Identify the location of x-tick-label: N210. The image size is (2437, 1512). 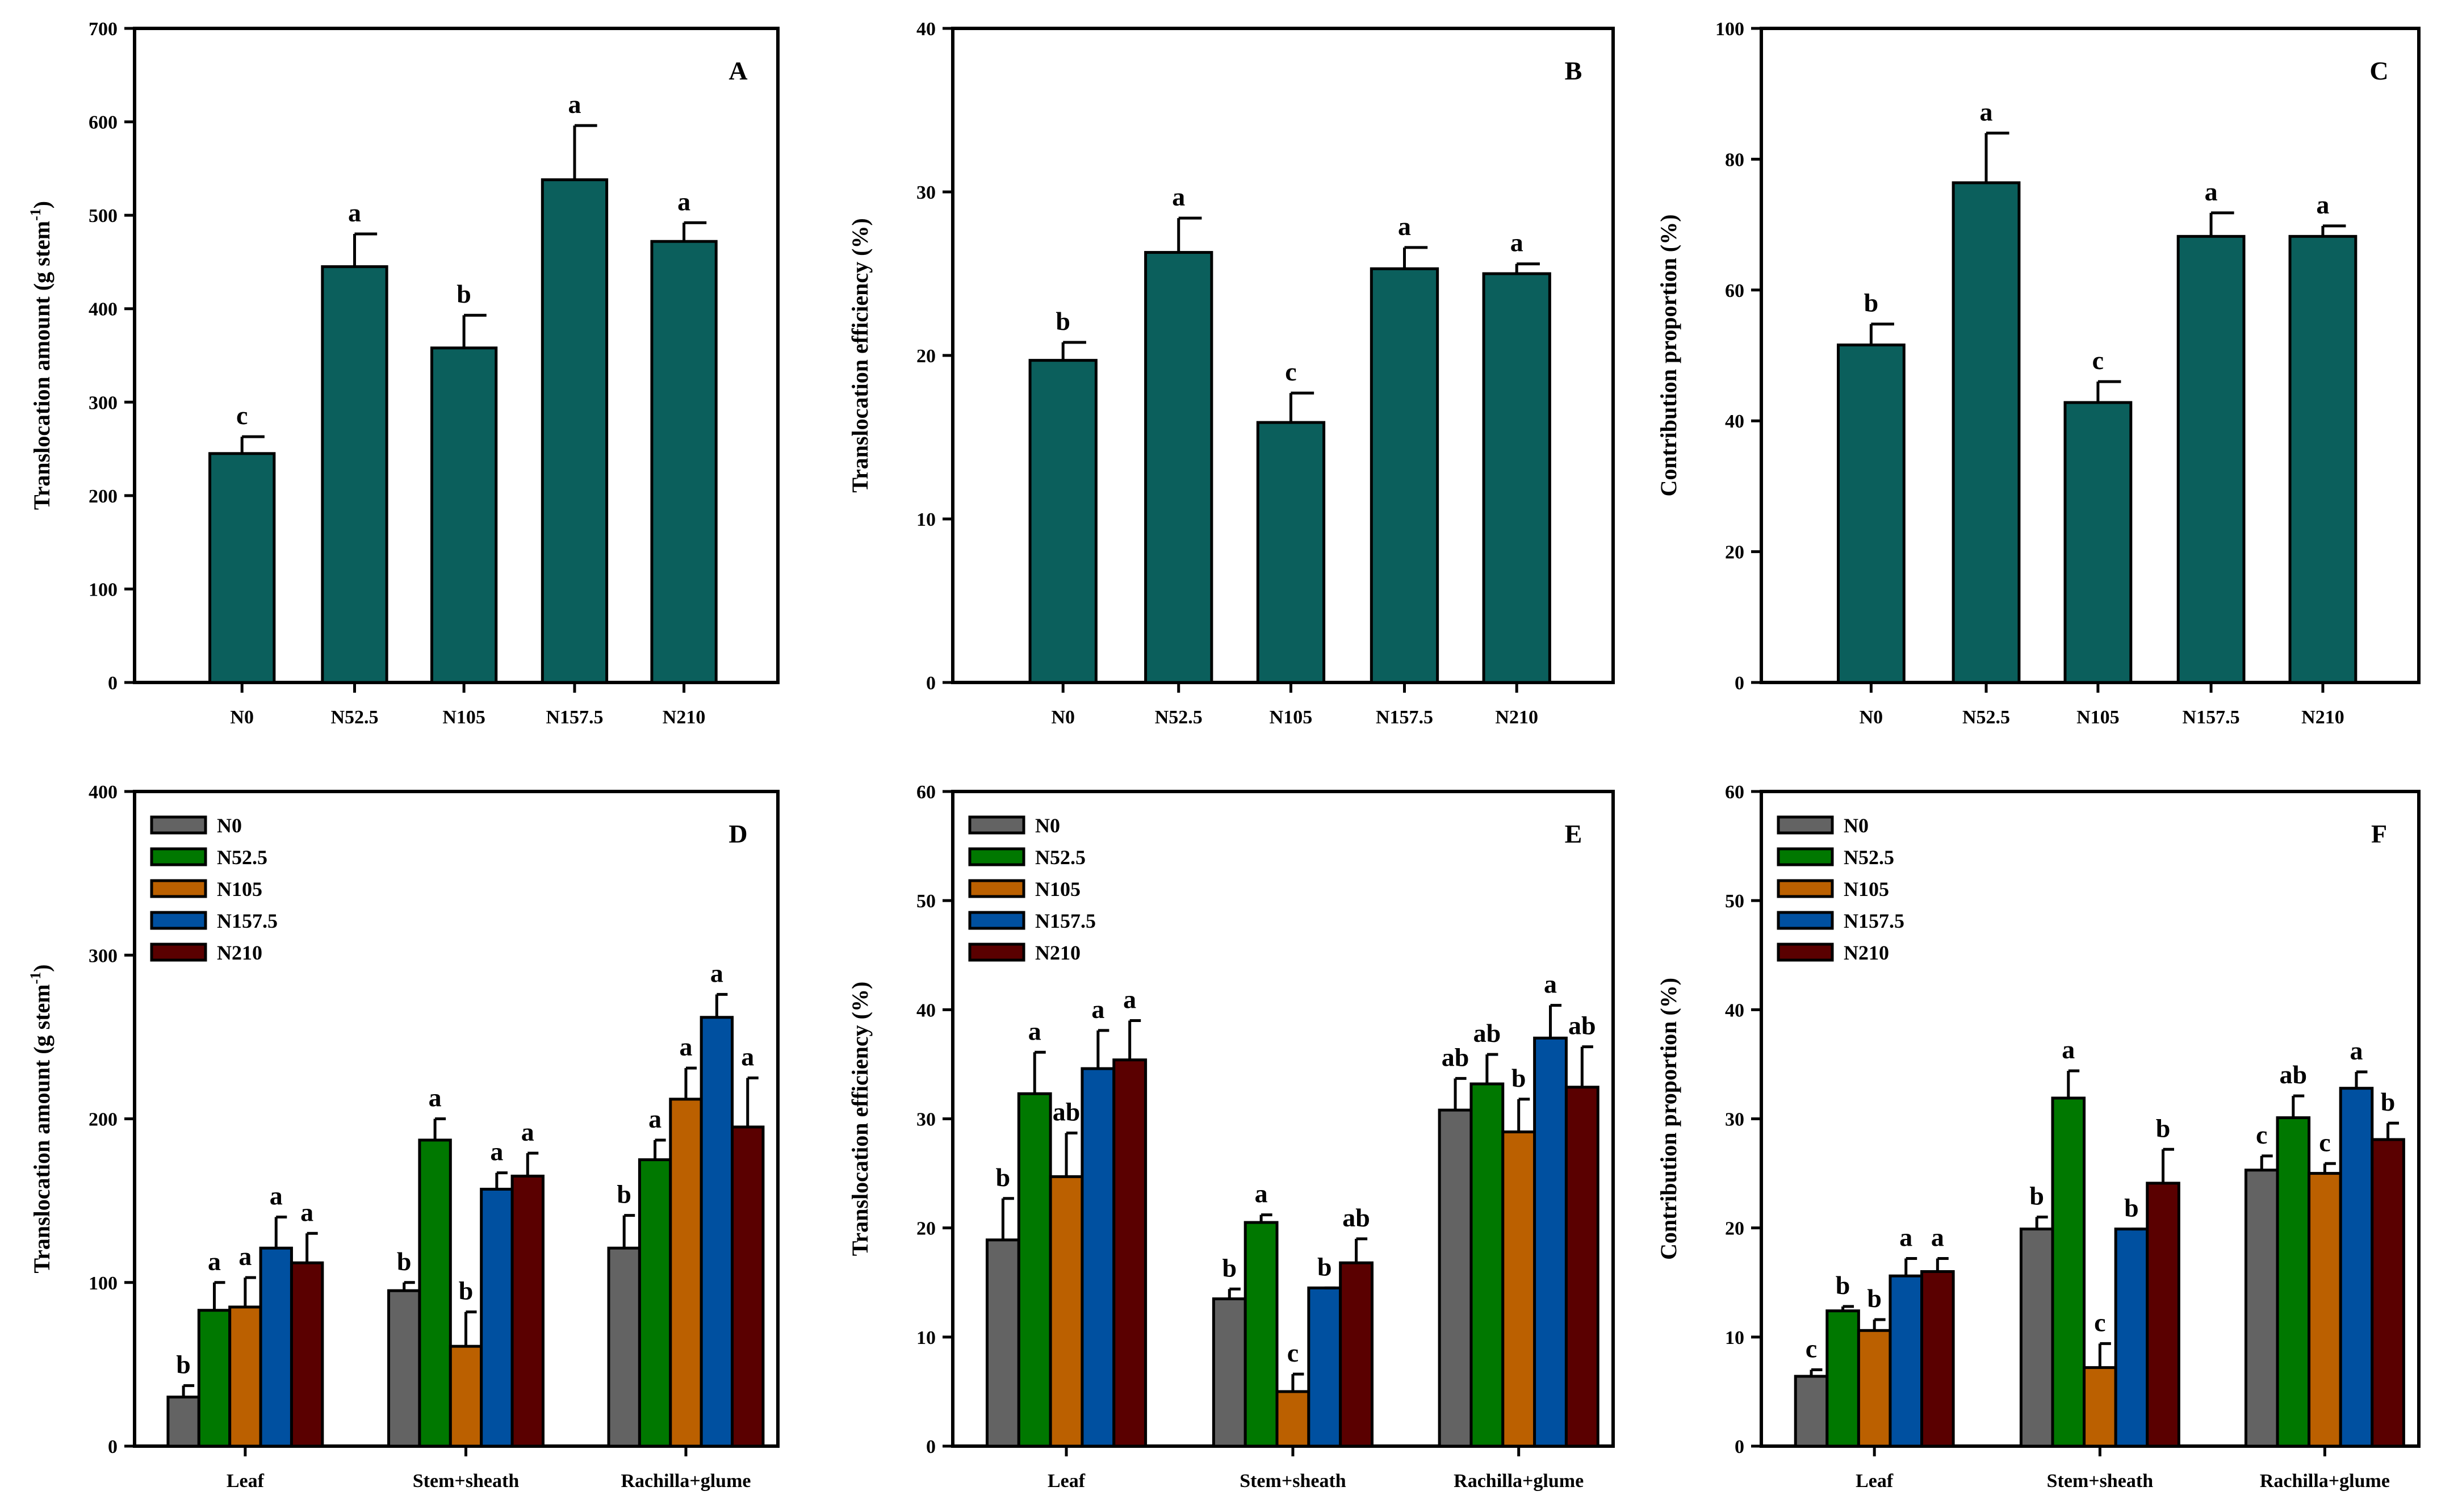
(2322, 717).